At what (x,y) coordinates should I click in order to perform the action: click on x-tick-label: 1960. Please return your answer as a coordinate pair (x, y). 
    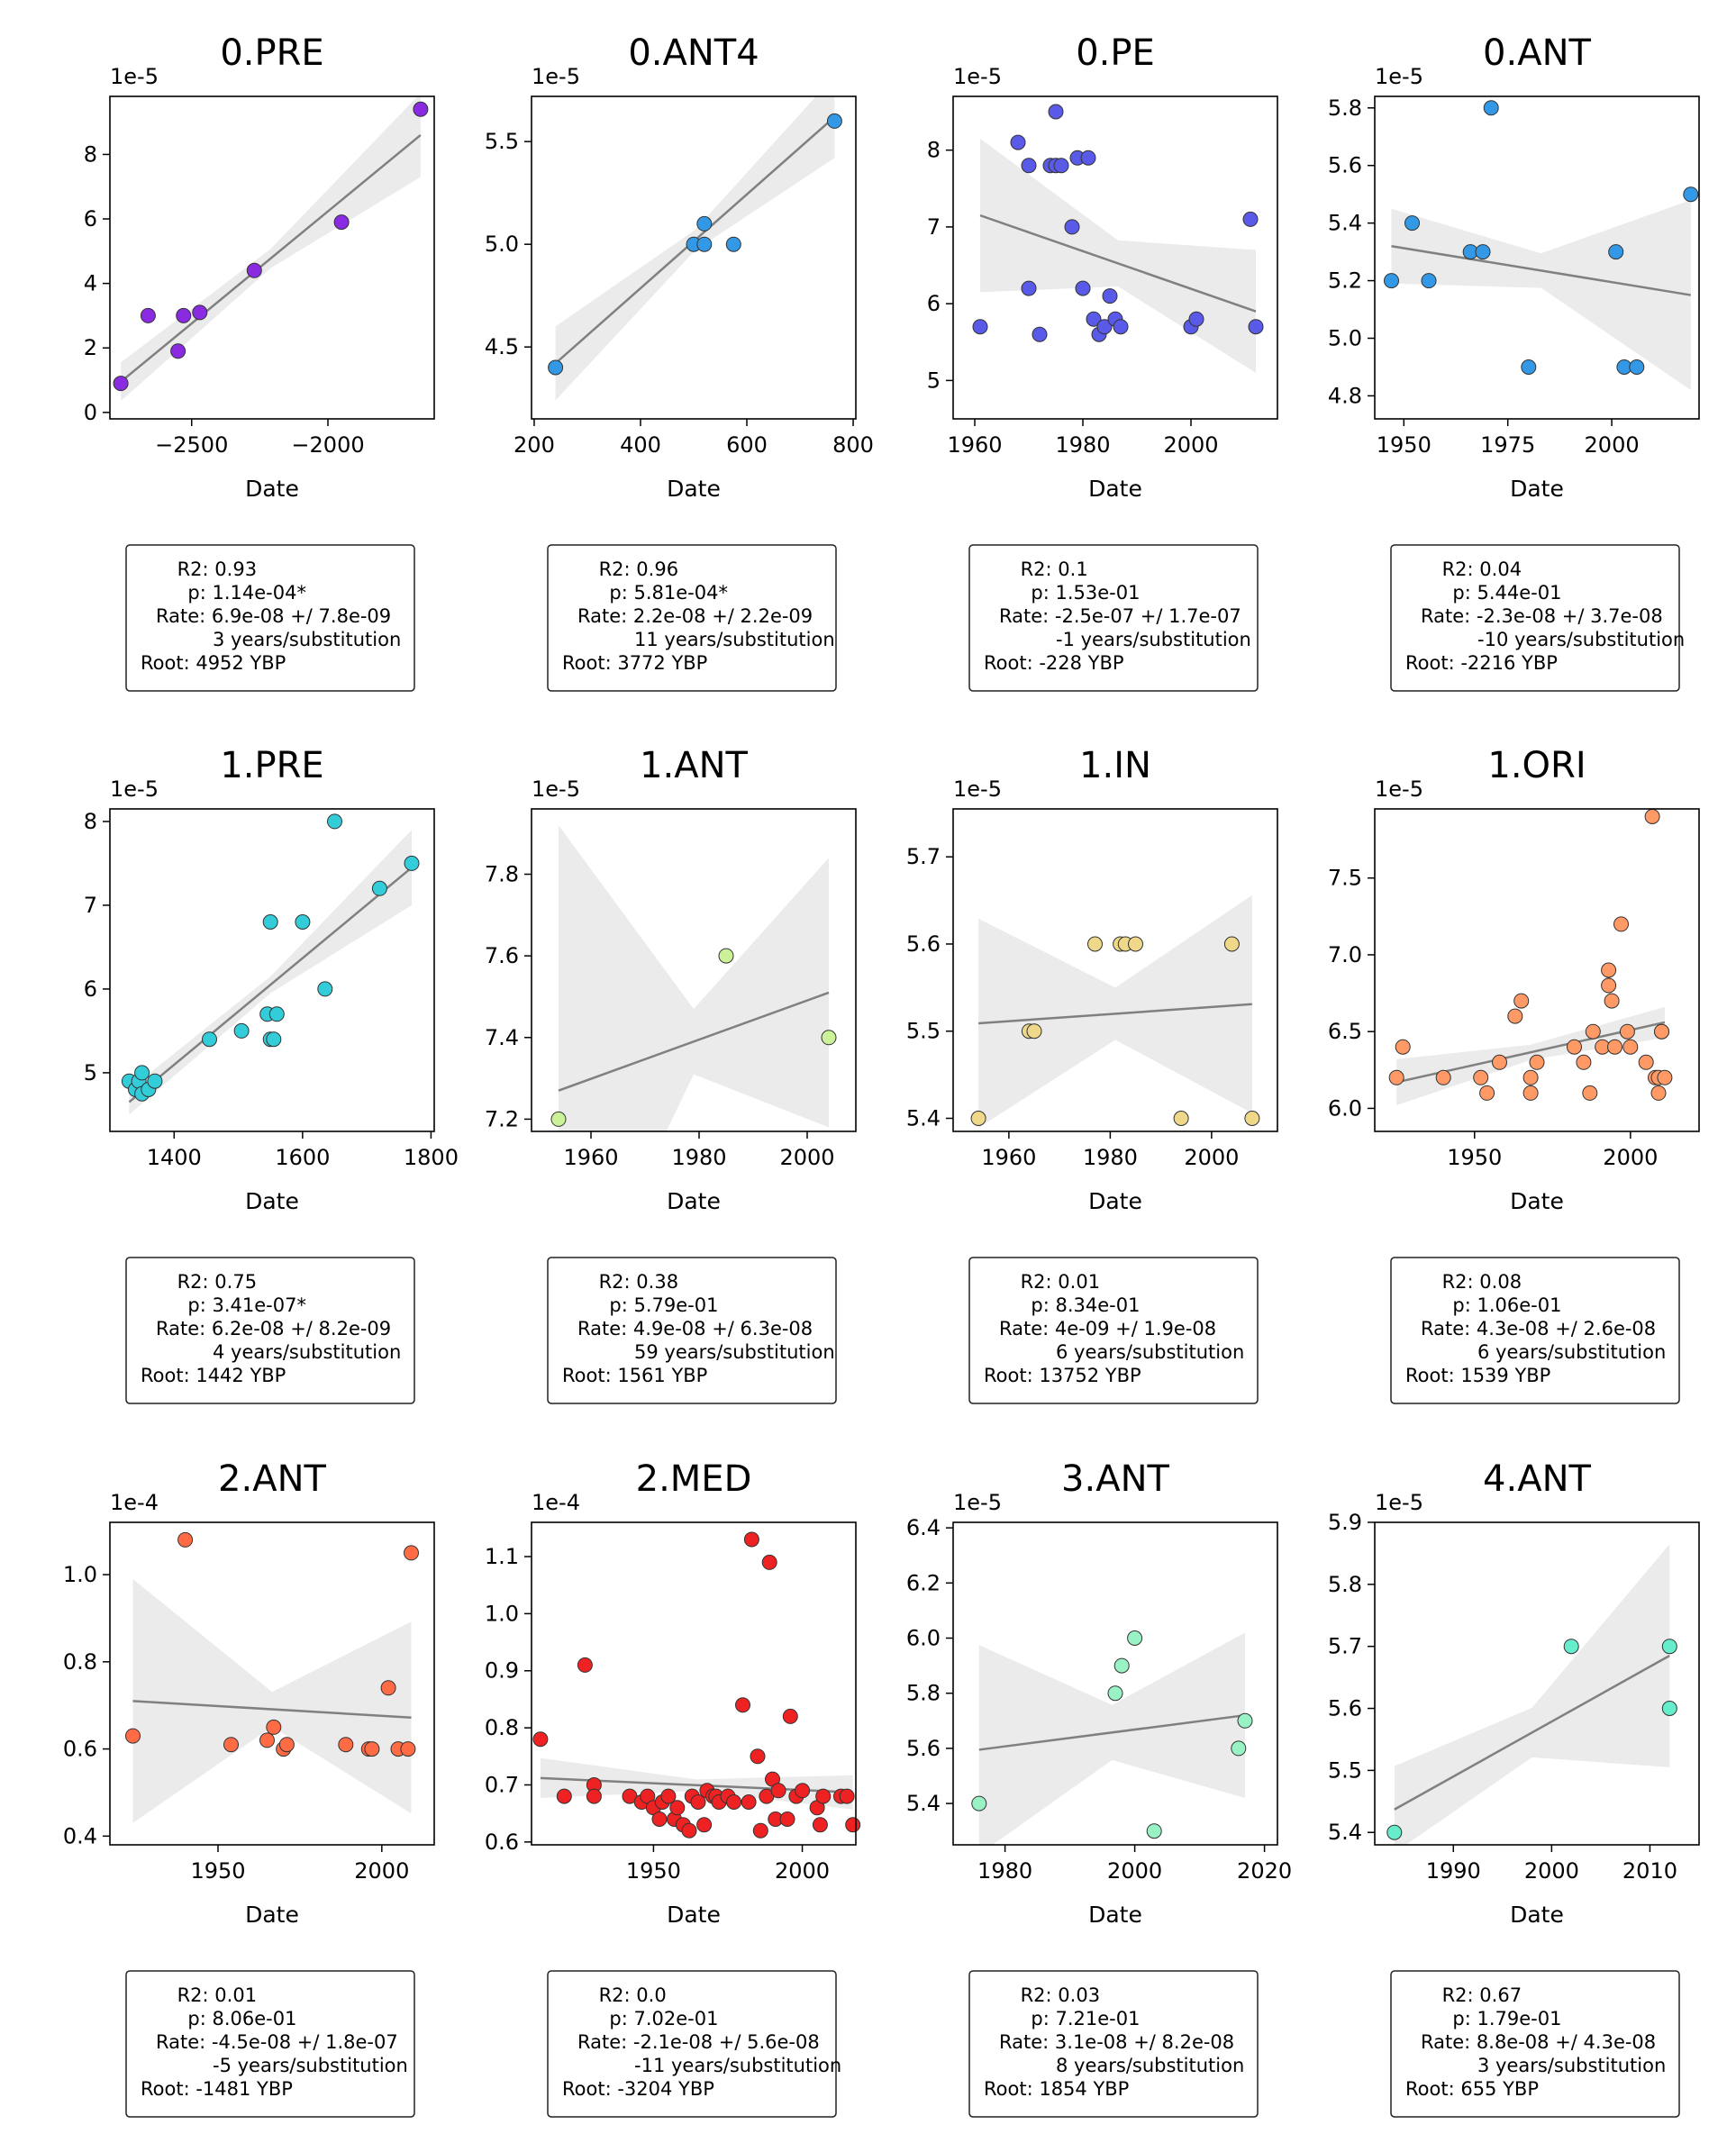
    Looking at the image, I should click on (1008, 1157).